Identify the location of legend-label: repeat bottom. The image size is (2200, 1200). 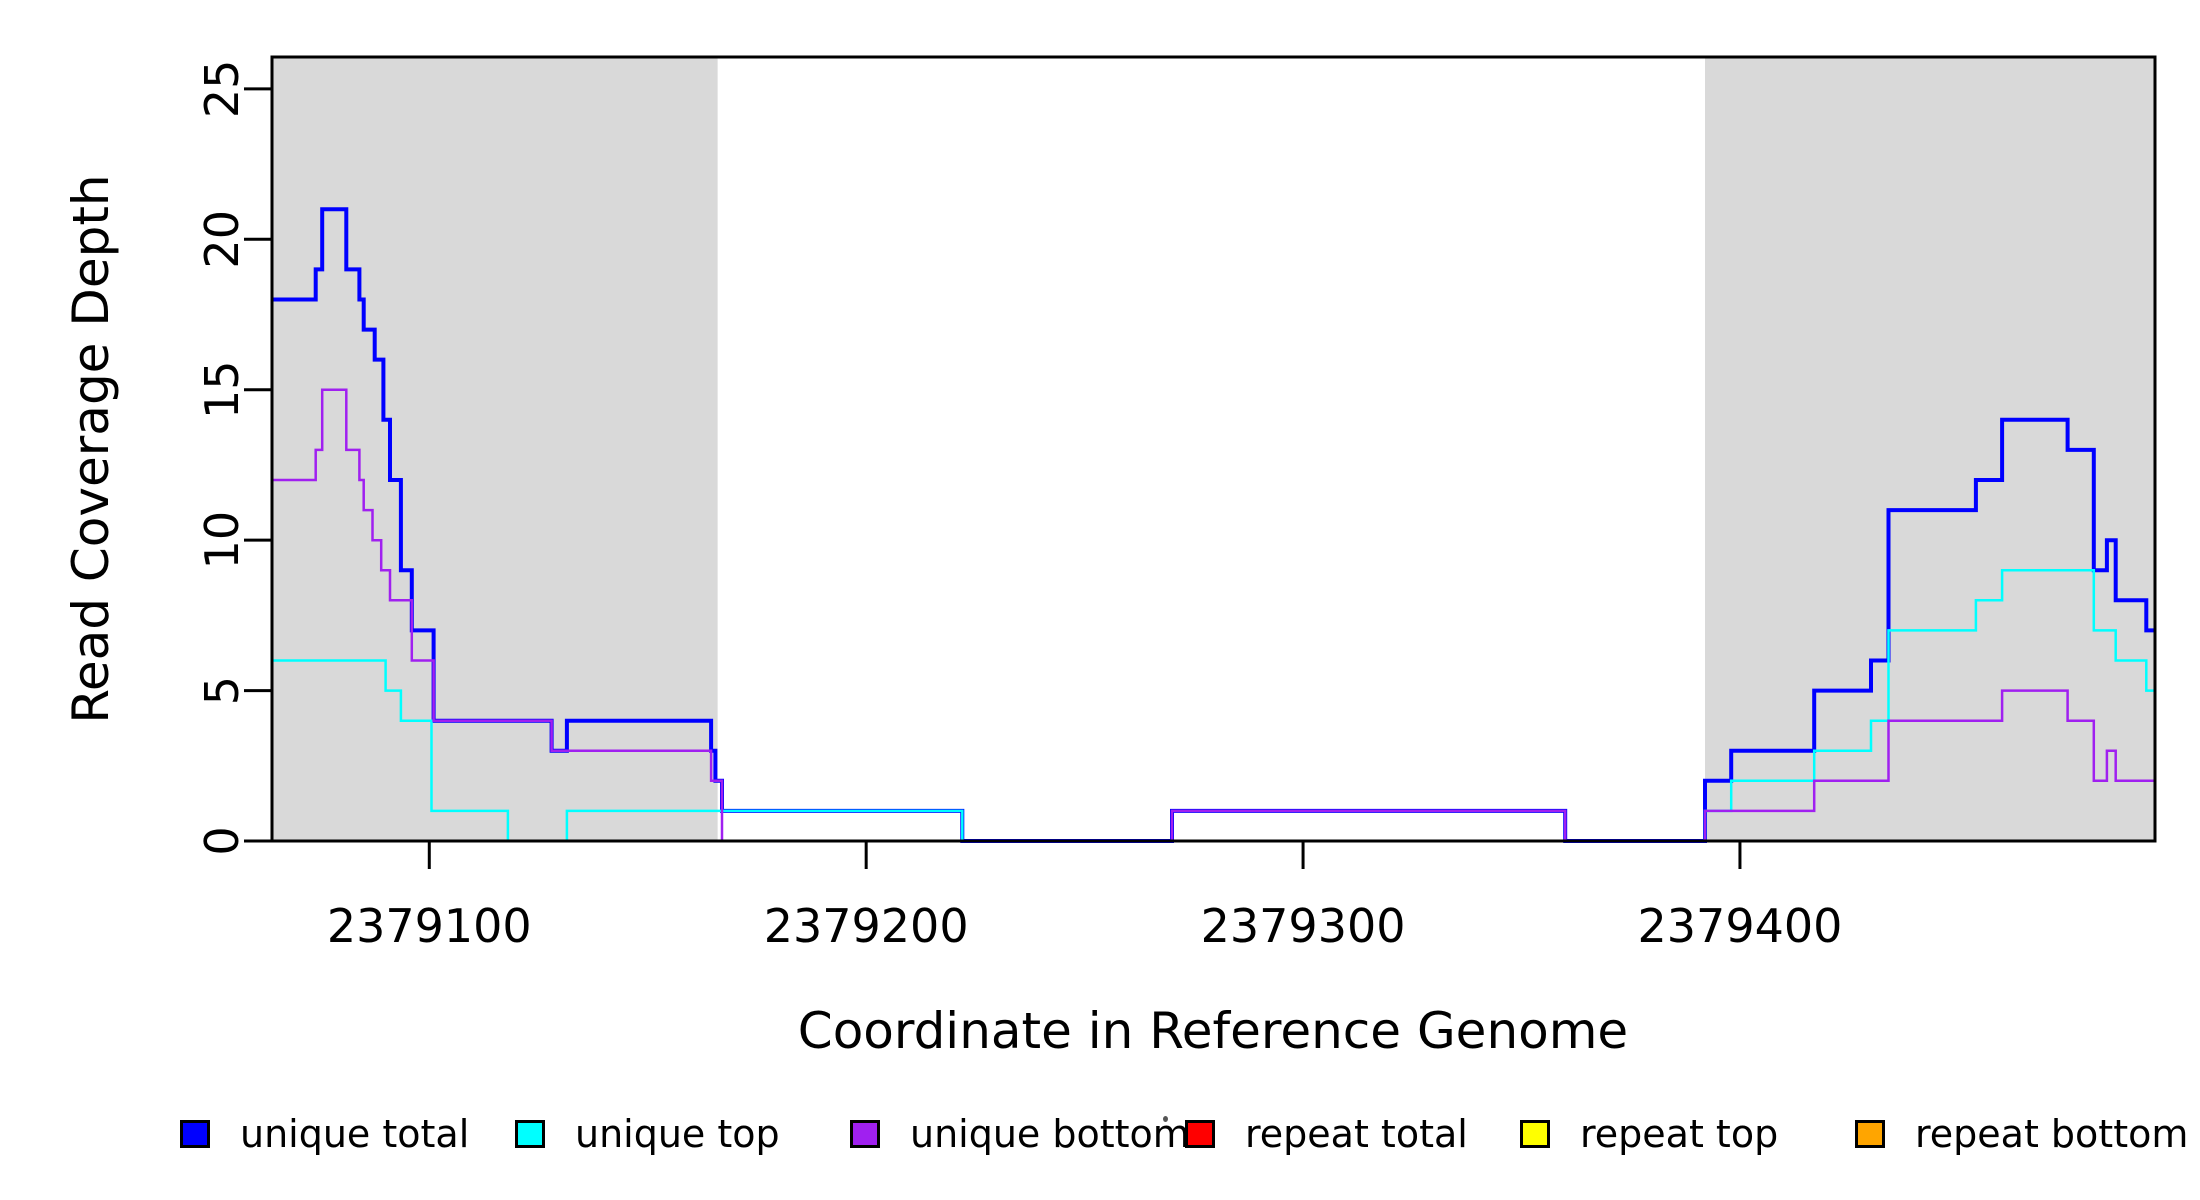
(2052, 1134).